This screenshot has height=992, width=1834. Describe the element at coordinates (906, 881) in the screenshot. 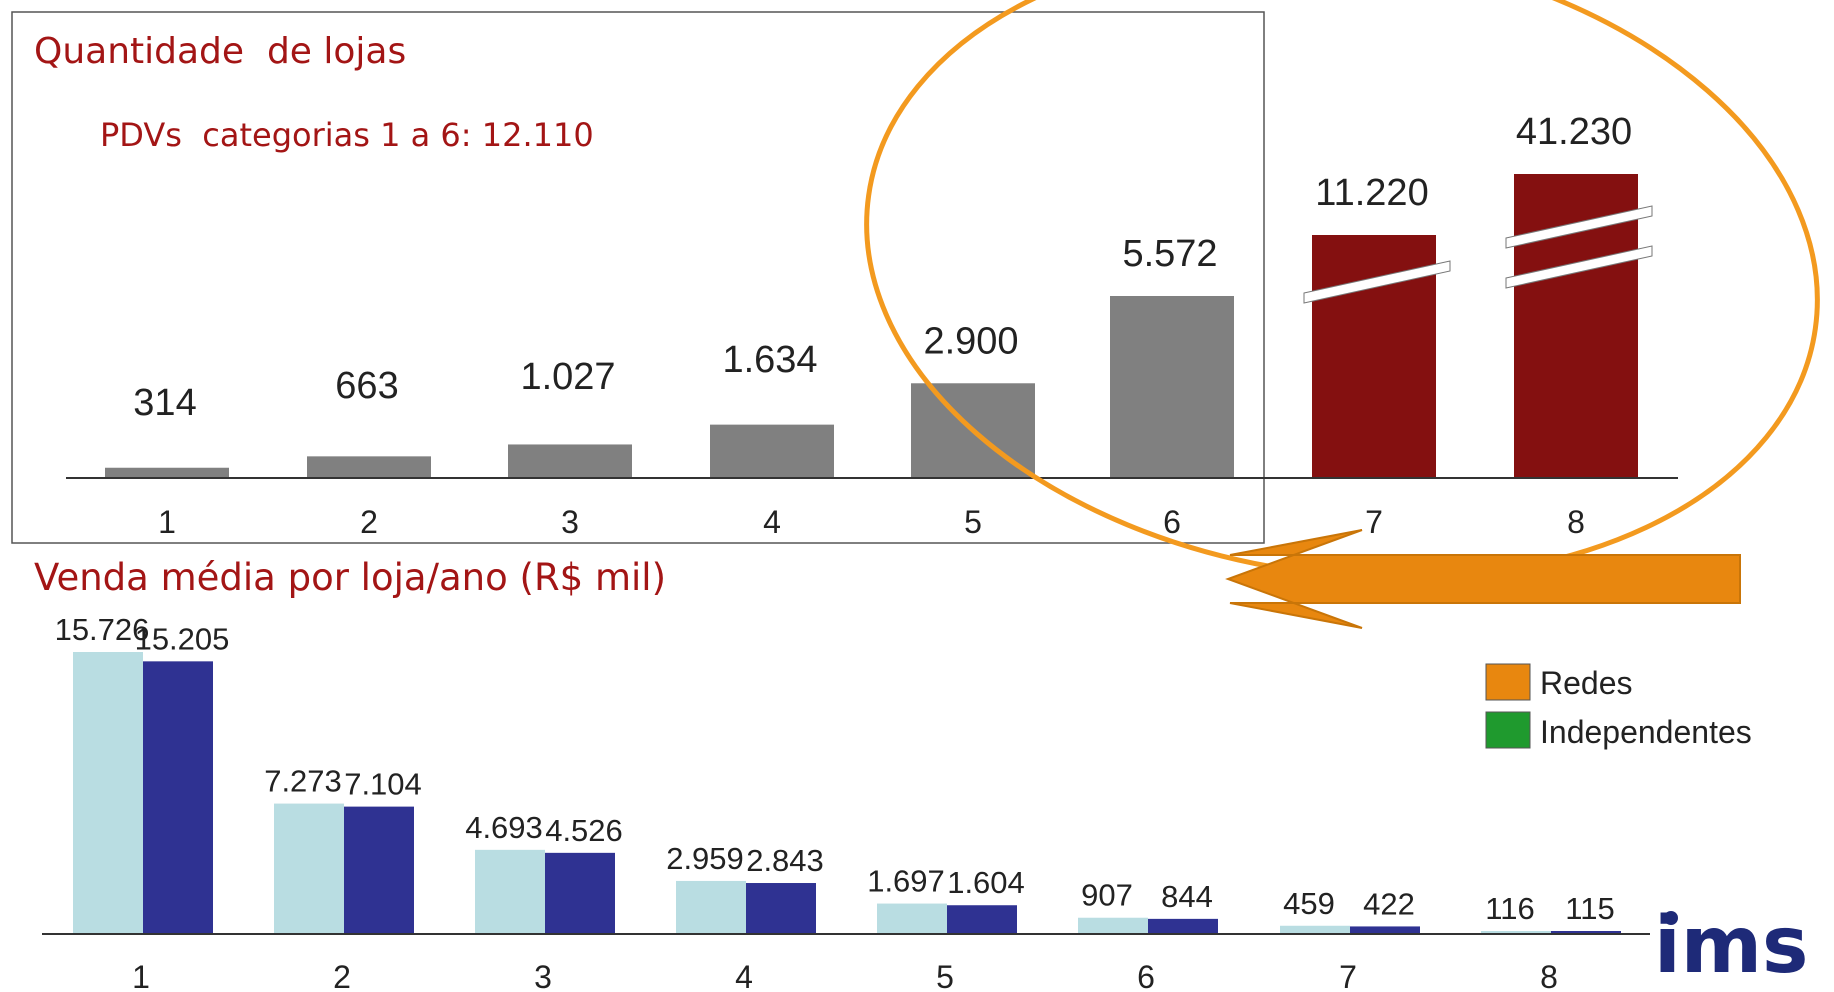

I see `bottom-value-label-s1-5: 1.697` at that location.